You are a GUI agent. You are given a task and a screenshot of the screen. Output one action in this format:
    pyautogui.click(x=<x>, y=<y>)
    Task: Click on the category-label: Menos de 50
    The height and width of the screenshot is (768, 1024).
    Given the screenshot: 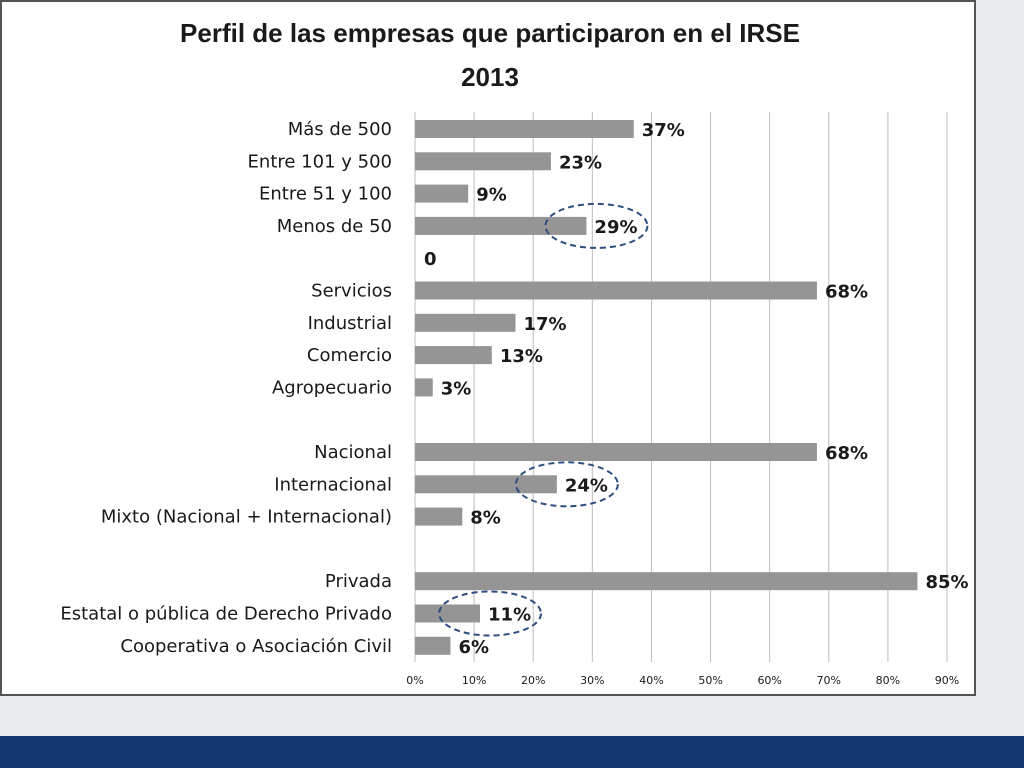 What is the action you would take?
    pyautogui.click(x=334, y=226)
    